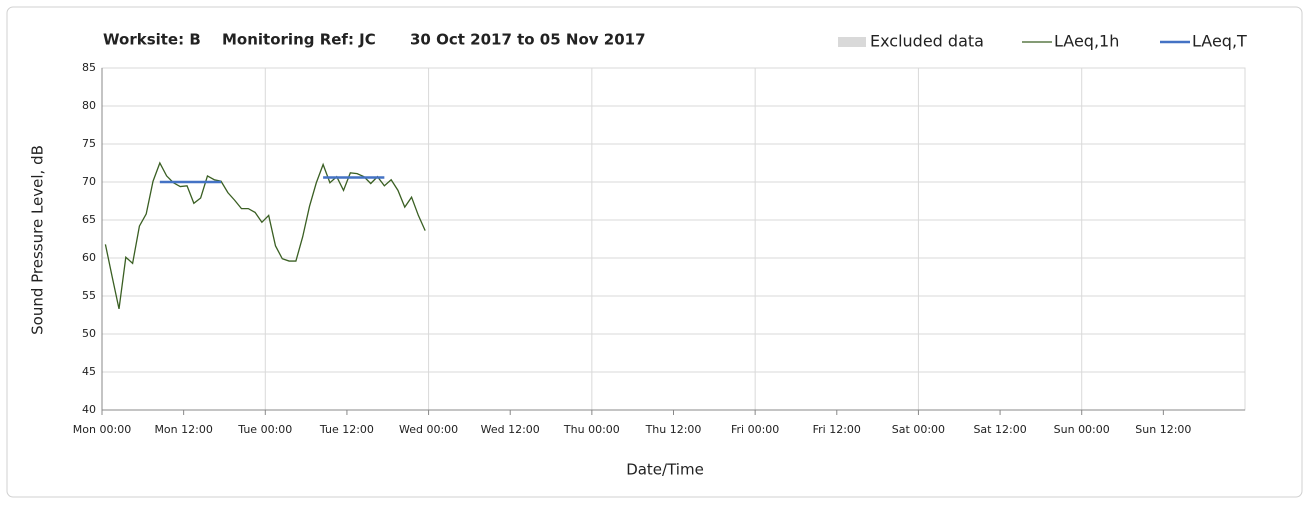 Image resolution: width=1309 pixels, height=508 pixels. What do you see at coordinates (102, 429) in the screenshot?
I see `x-tick-label: Mon 00:00` at bounding box center [102, 429].